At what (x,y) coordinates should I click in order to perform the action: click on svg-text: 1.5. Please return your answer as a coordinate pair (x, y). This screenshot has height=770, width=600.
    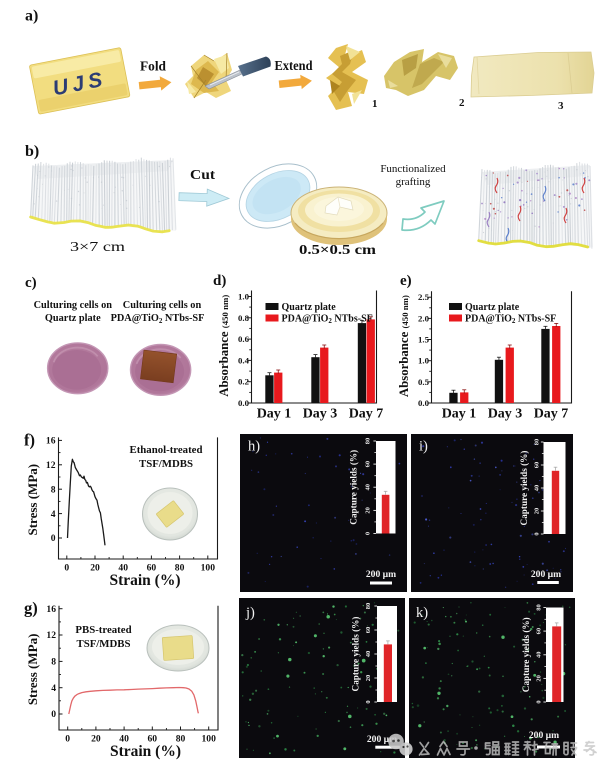
    Looking at the image, I should click on (424, 340).